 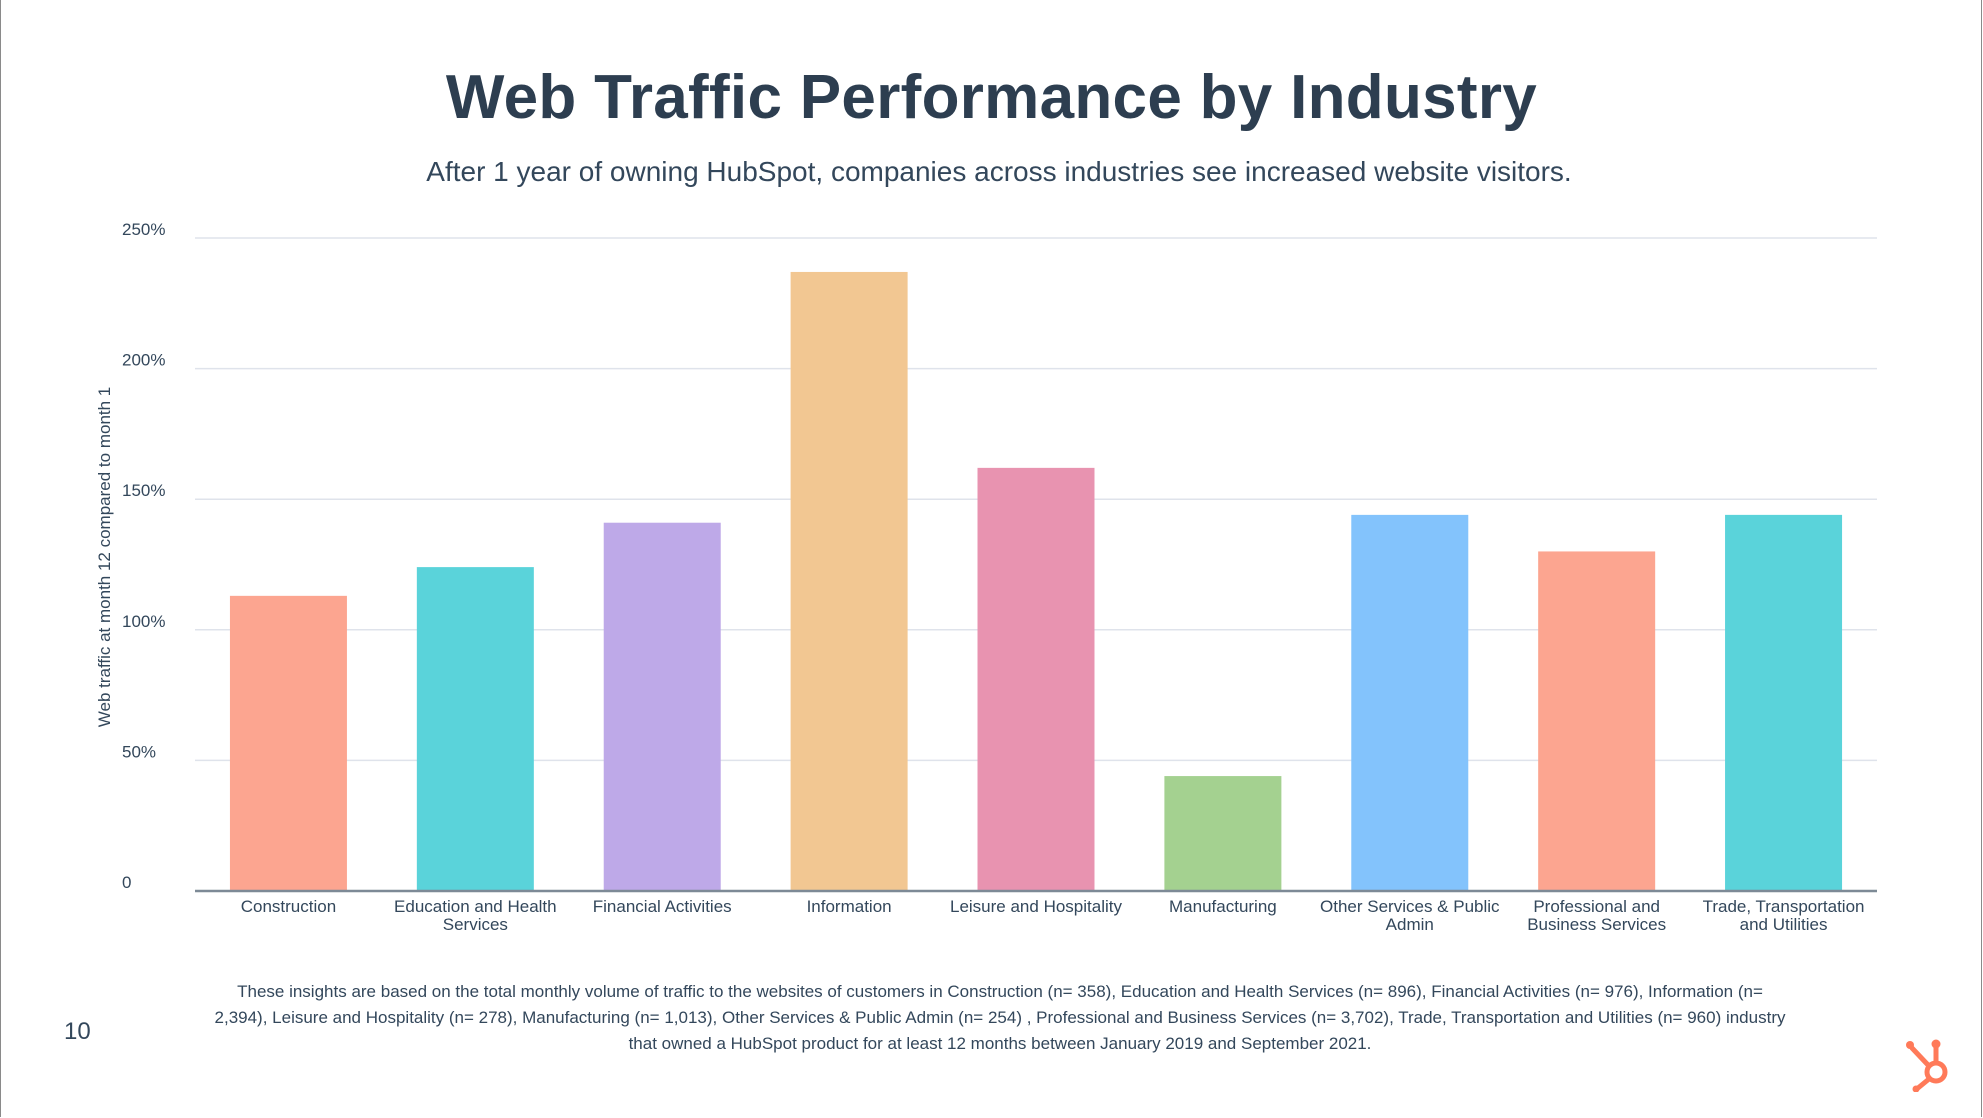 What do you see at coordinates (849, 906) in the screenshot?
I see `x-tick-label: Information` at bounding box center [849, 906].